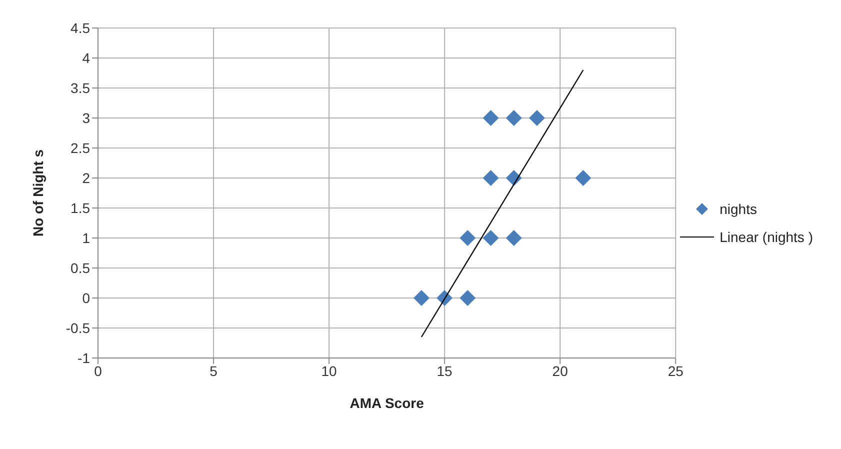 This screenshot has height=449, width=841. Describe the element at coordinates (80, 88) in the screenshot. I see `y-tick-label: 3.5` at that location.